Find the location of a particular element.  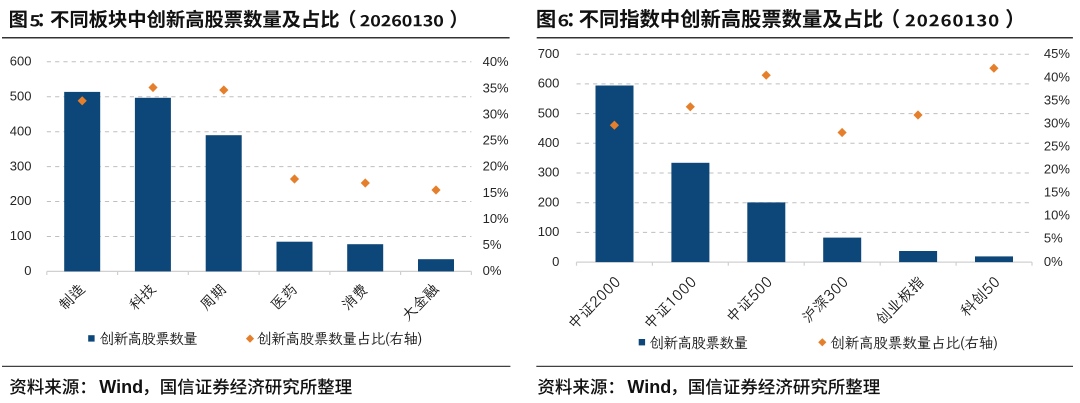

svg-text: 45% is located at coordinates (1057, 53).